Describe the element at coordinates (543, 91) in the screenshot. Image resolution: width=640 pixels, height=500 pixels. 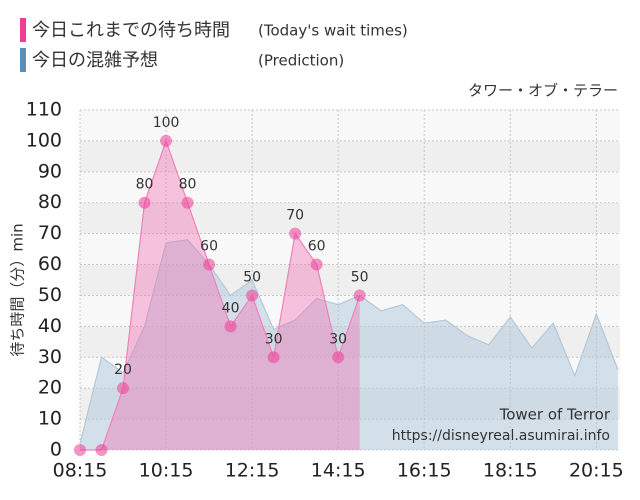
I see `subtitle: タワー・オブ・テラー` at that location.